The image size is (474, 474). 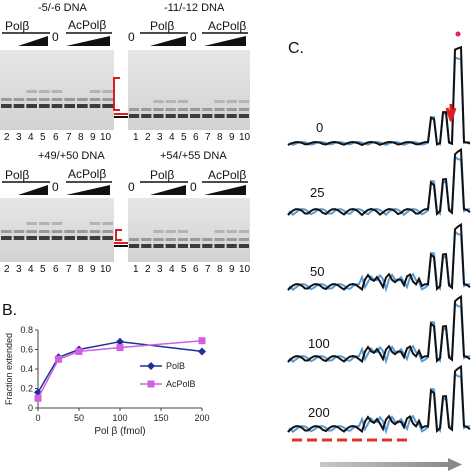 What do you see at coordinates (26, 330) in the screenshot?
I see `y-tick-label: 0.8` at bounding box center [26, 330].